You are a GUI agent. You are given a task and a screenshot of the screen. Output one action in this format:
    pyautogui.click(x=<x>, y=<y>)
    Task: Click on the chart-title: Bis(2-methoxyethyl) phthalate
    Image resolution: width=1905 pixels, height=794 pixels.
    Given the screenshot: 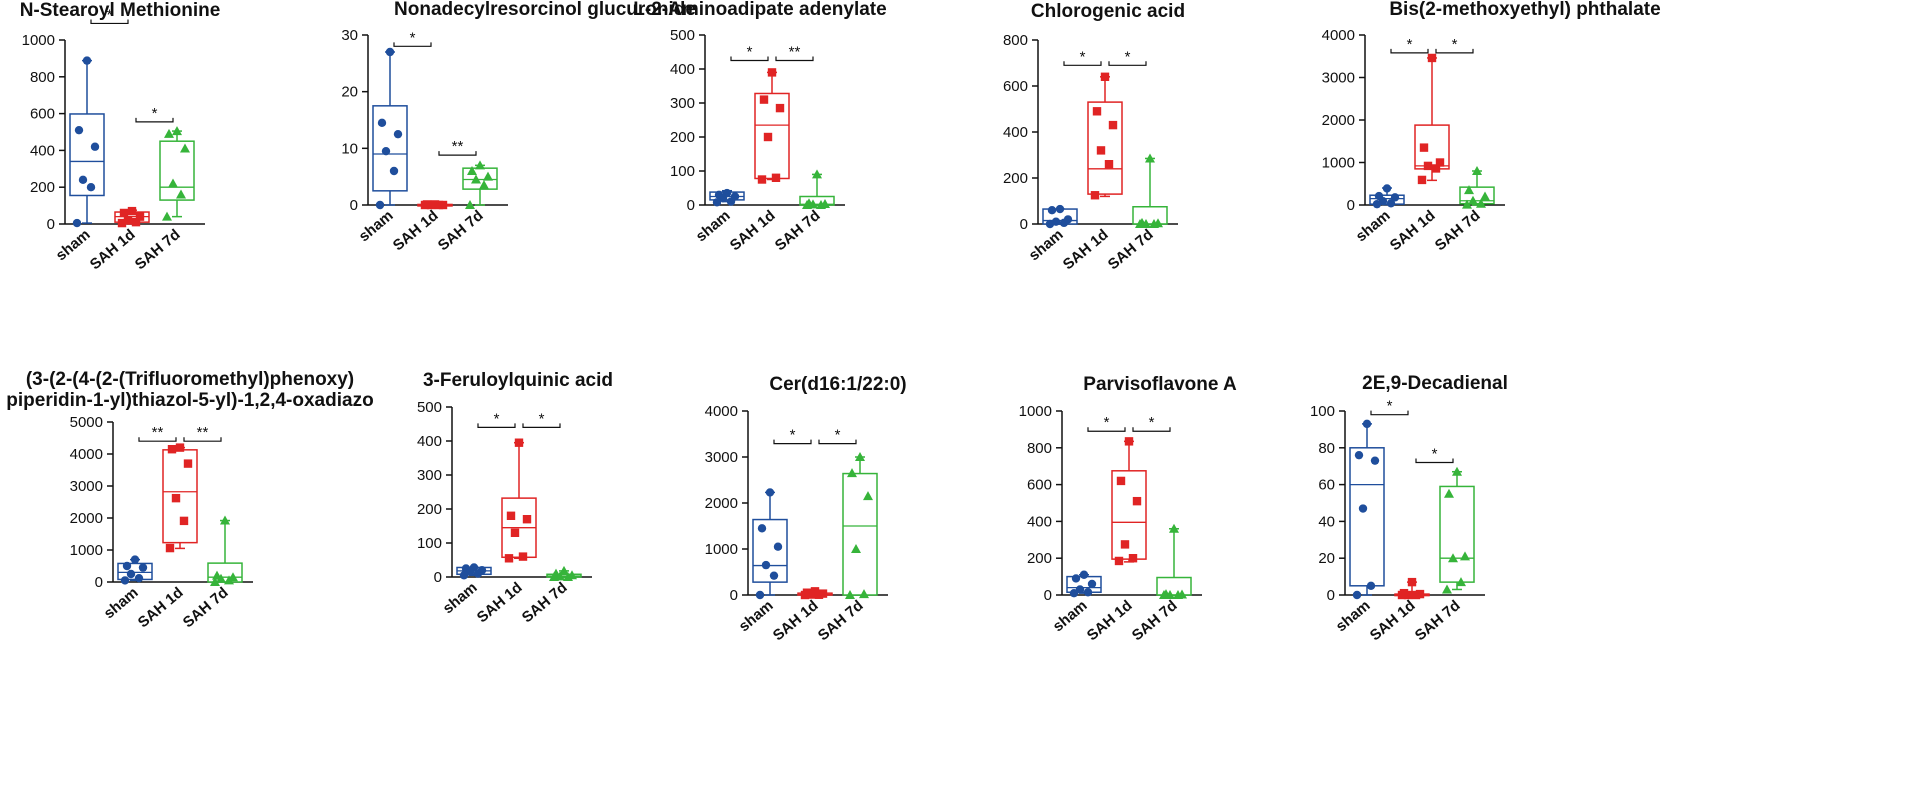 What is the action you would take?
    pyautogui.click(x=1524, y=10)
    